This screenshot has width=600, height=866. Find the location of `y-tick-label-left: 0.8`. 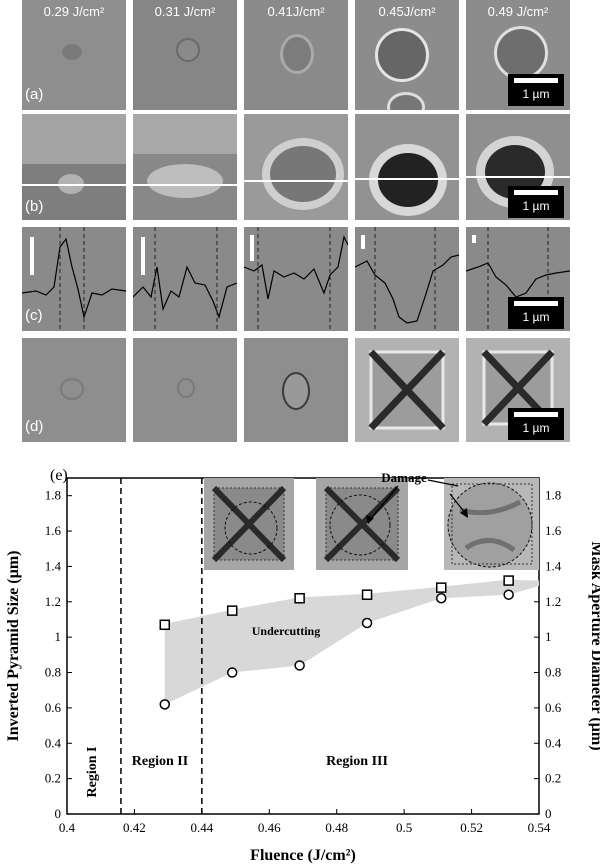

y-tick-label-left: 0.8 is located at coordinates (53, 672).